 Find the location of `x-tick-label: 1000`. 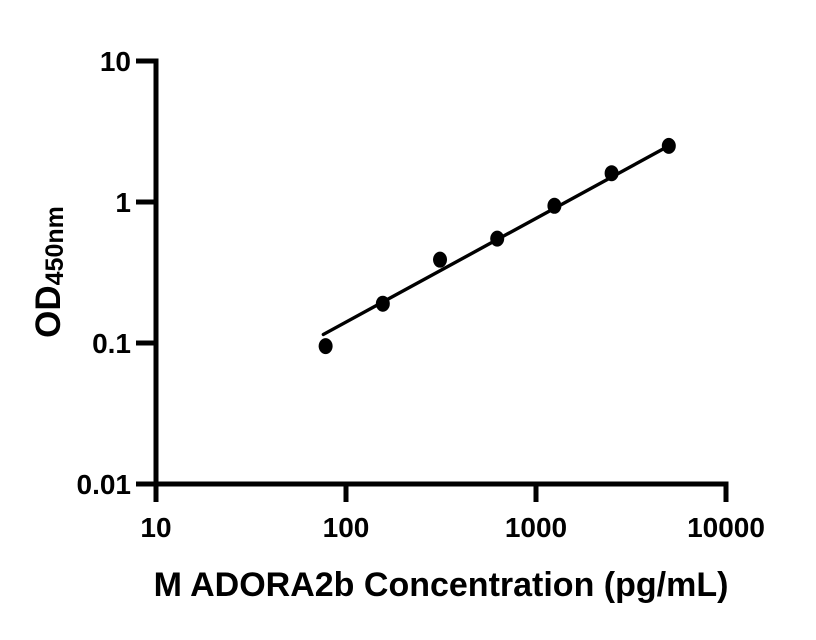

x-tick-label: 1000 is located at coordinates (536, 527).